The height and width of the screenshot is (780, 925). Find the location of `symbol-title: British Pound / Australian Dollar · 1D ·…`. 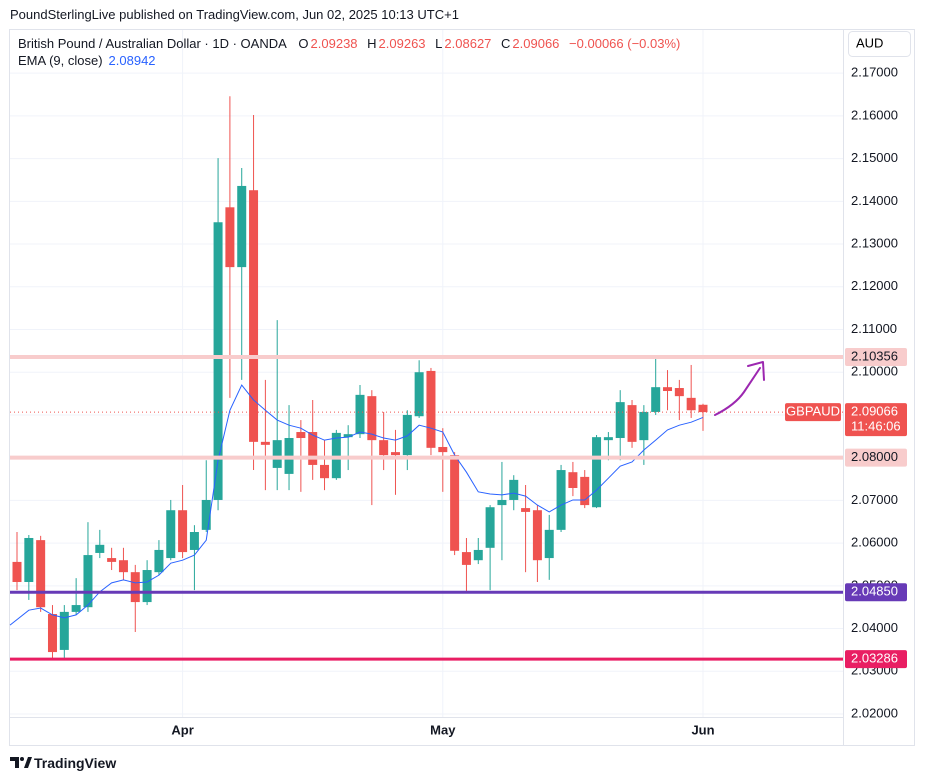

symbol-title: British Pound / Australian Dollar · 1D ·… is located at coordinates (152, 43).